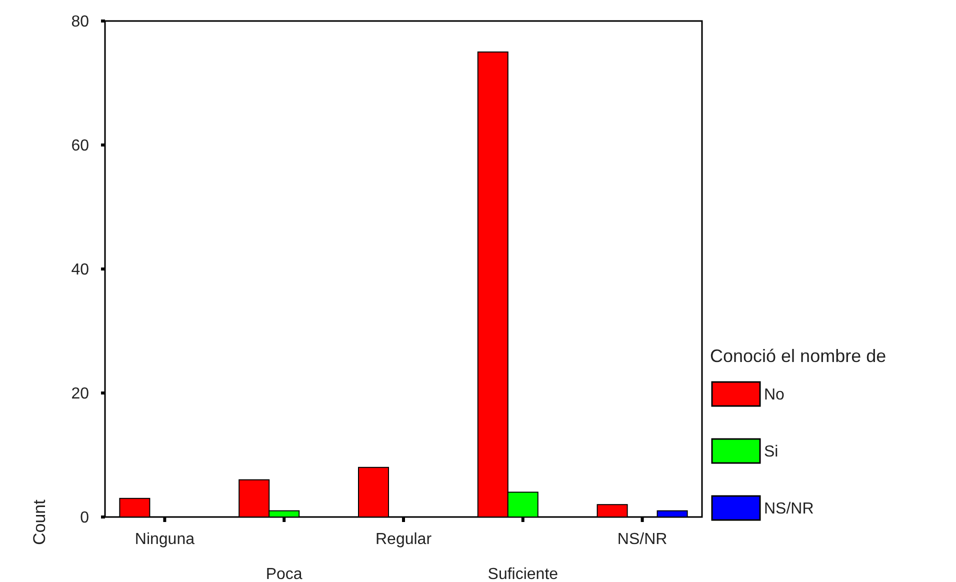  What do you see at coordinates (642, 539) in the screenshot?
I see `x-tick-label: NS/NR` at bounding box center [642, 539].